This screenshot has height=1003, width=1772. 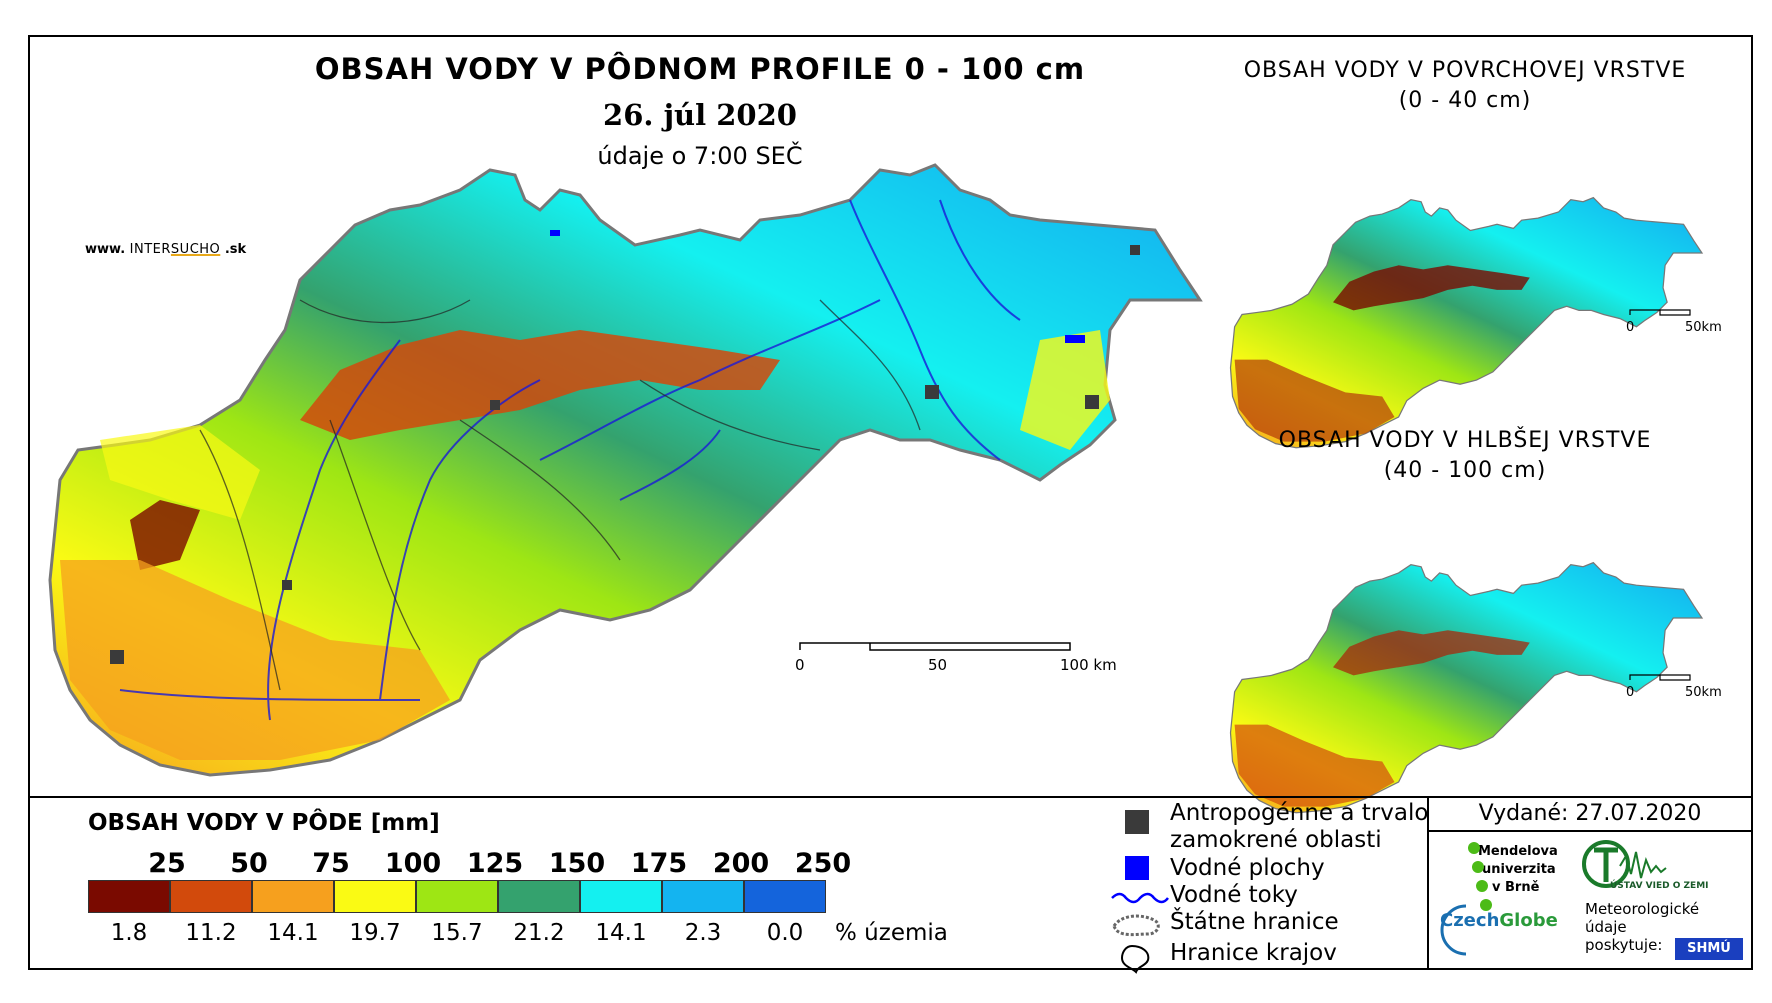 I want to click on legend-threshold: 75, so click(x=331, y=863).